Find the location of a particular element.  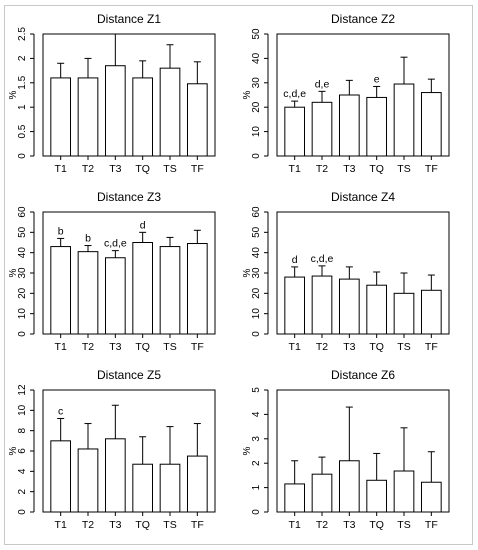

y-tick-label: 3 is located at coordinates (256, 439).